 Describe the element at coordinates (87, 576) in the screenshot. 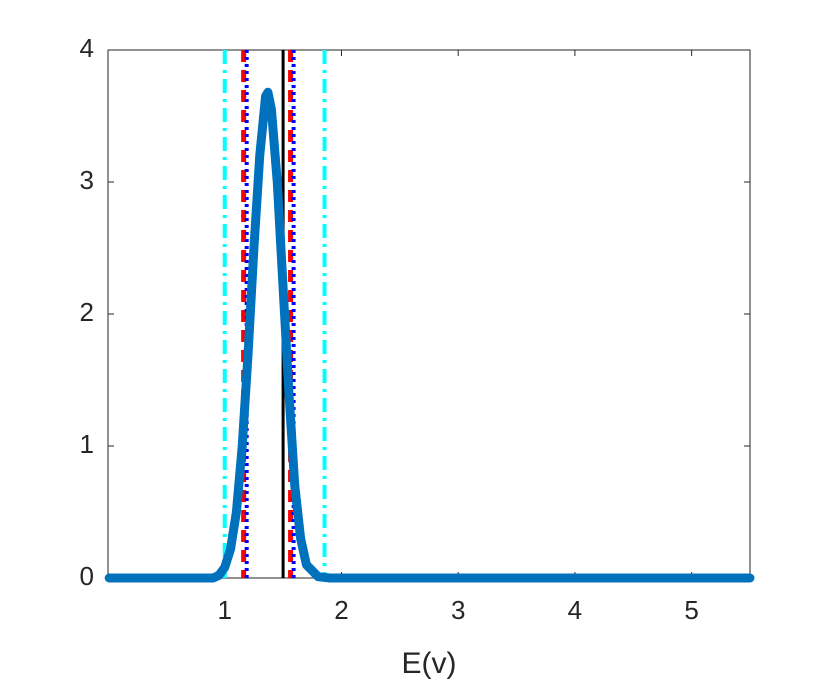

I see `y-tick-label: 0` at that location.